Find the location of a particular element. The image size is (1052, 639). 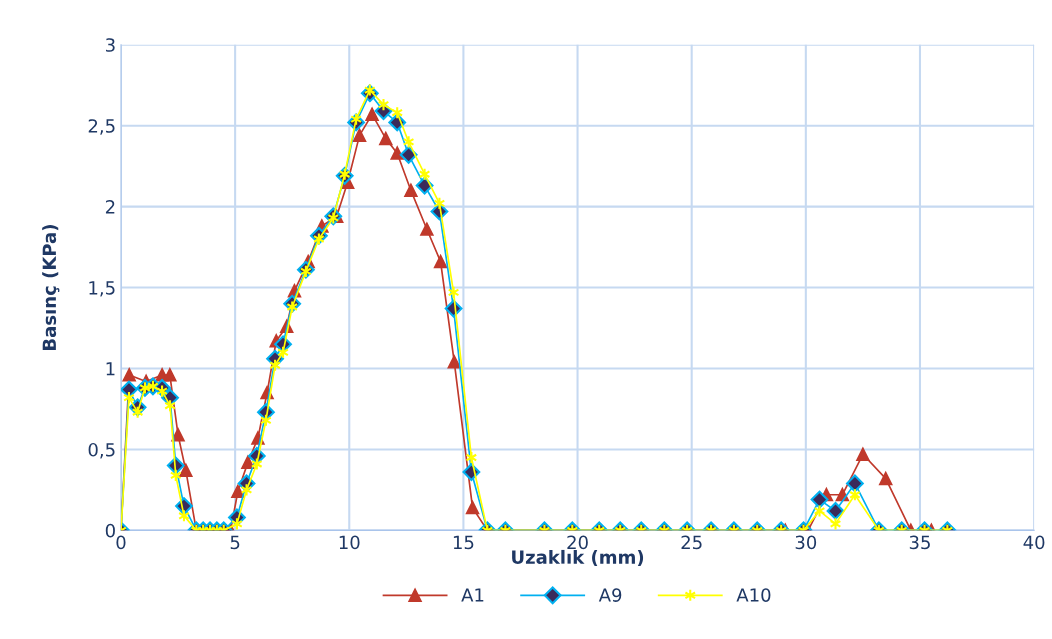

y-tick-label: 3 is located at coordinates (110, 45).